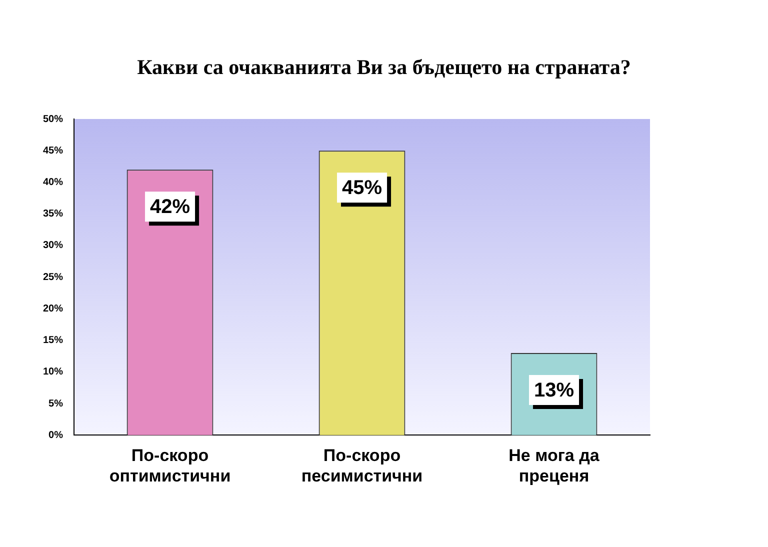 This screenshot has height=547, width=768. I want to click on y-tick-label: 25%, so click(53, 277).